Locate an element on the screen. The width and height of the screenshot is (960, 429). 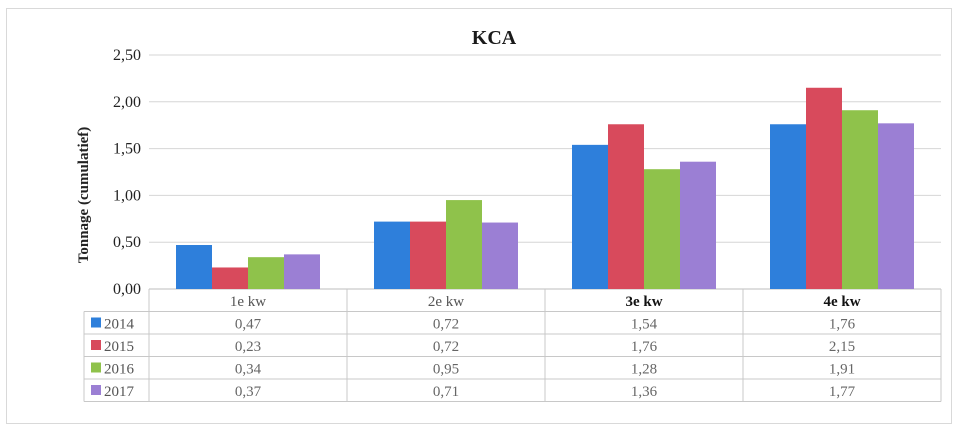
data-label: 1,36 is located at coordinates (644, 392).